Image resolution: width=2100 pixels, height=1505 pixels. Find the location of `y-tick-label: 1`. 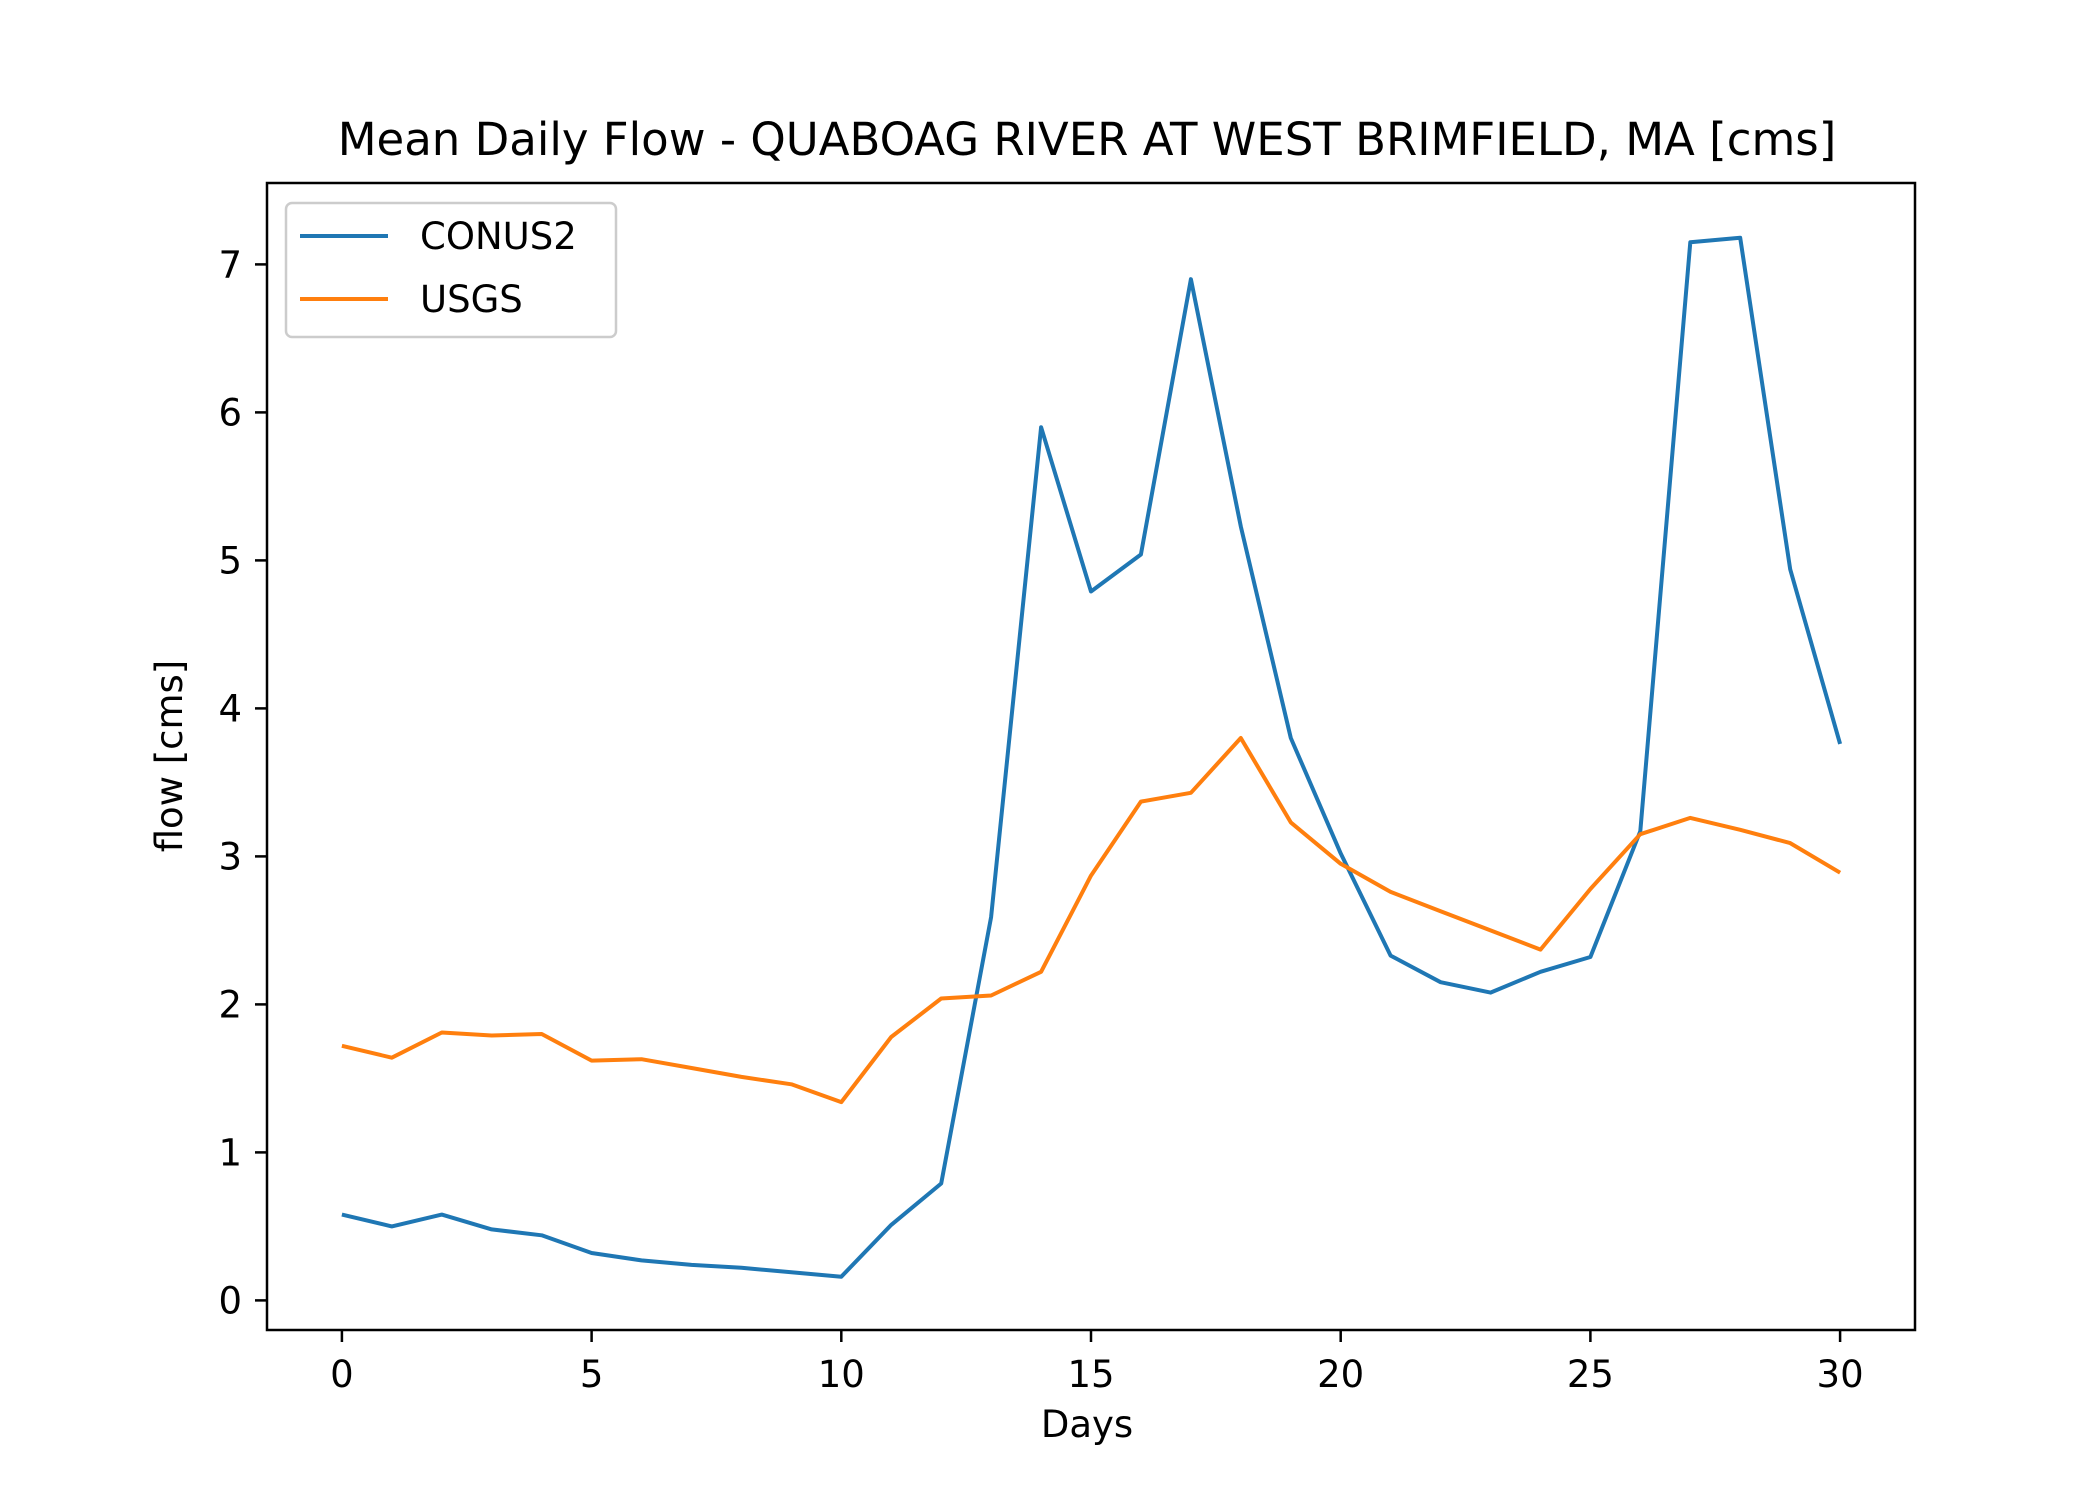

y-tick-label: 1 is located at coordinates (230, 1152).